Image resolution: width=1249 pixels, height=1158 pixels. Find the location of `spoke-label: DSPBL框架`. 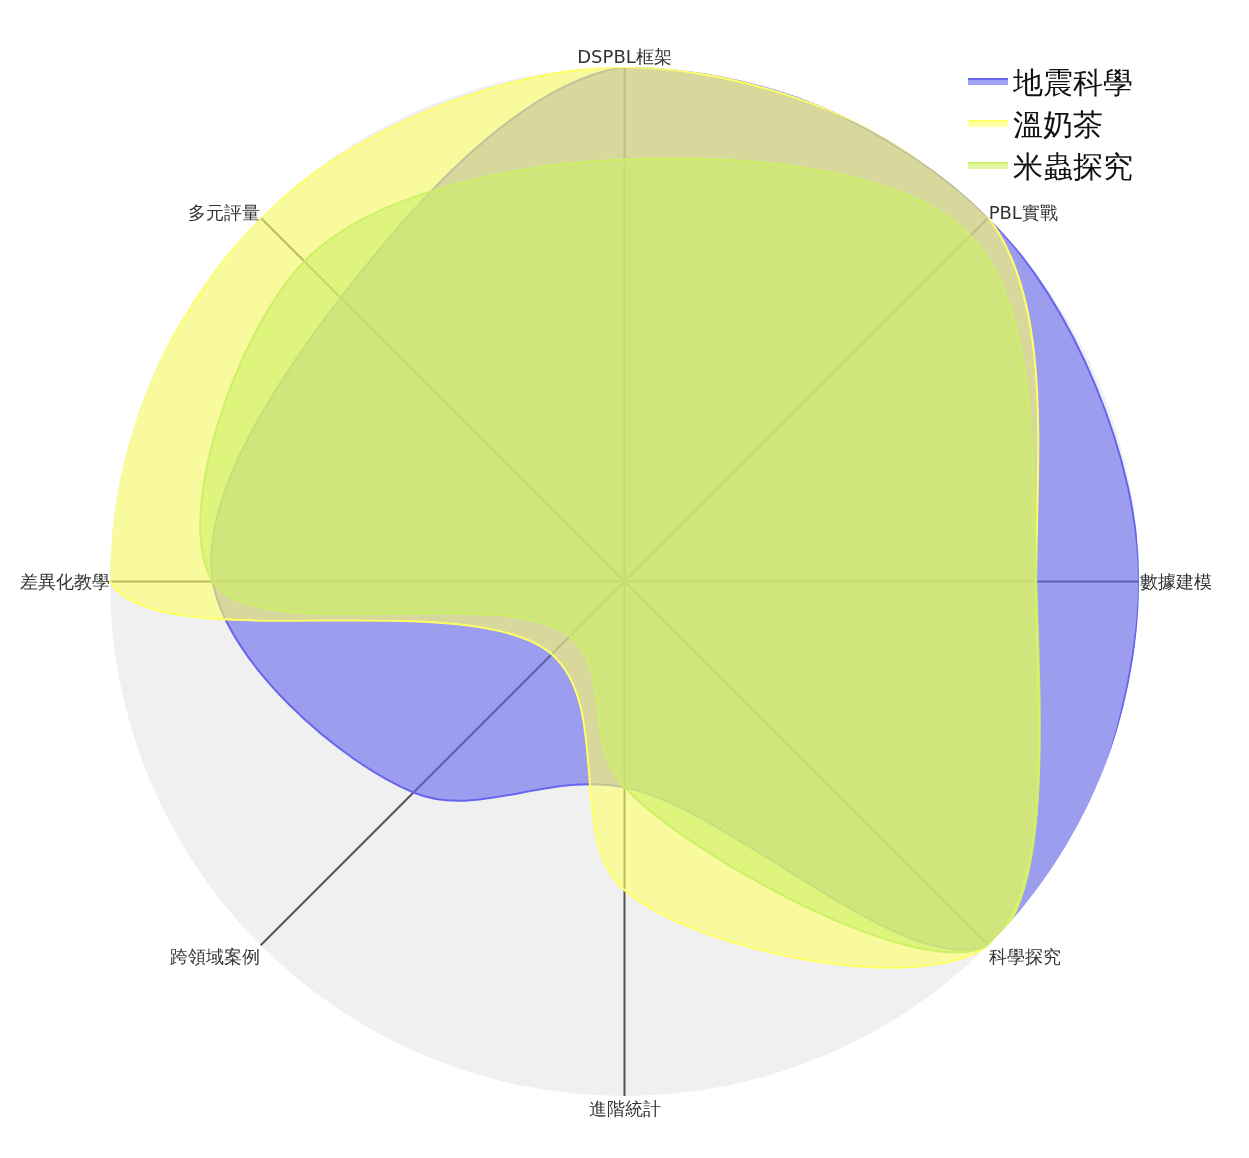

spoke-label: DSPBL框架 is located at coordinates (624, 56).